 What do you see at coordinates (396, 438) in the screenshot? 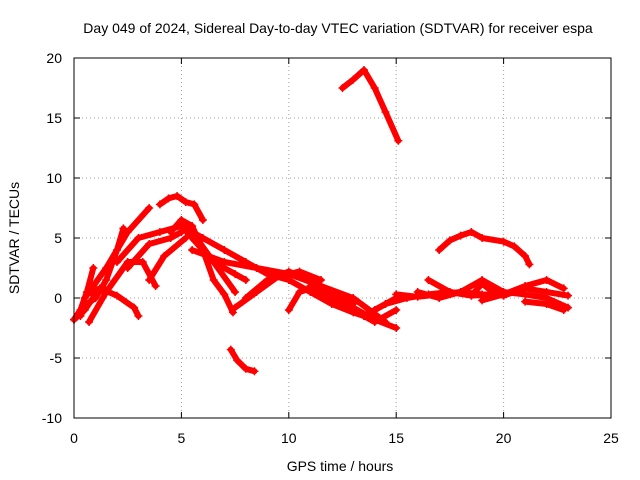
I see `x-tick-label: 15` at bounding box center [396, 438].